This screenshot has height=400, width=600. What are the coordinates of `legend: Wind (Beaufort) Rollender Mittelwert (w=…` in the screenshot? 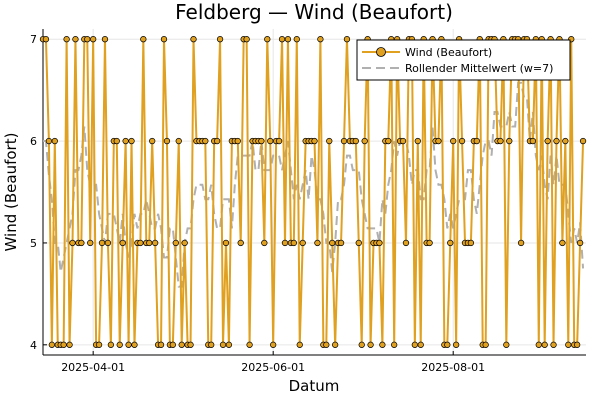 It's located at (463, 60).